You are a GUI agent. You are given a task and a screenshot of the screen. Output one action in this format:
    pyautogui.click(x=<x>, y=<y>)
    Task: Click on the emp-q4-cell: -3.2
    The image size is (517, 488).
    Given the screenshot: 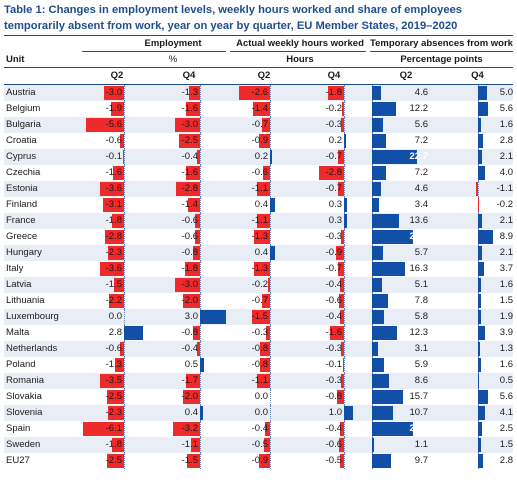 What is the action you would take?
    pyautogui.click(x=189, y=429)
    